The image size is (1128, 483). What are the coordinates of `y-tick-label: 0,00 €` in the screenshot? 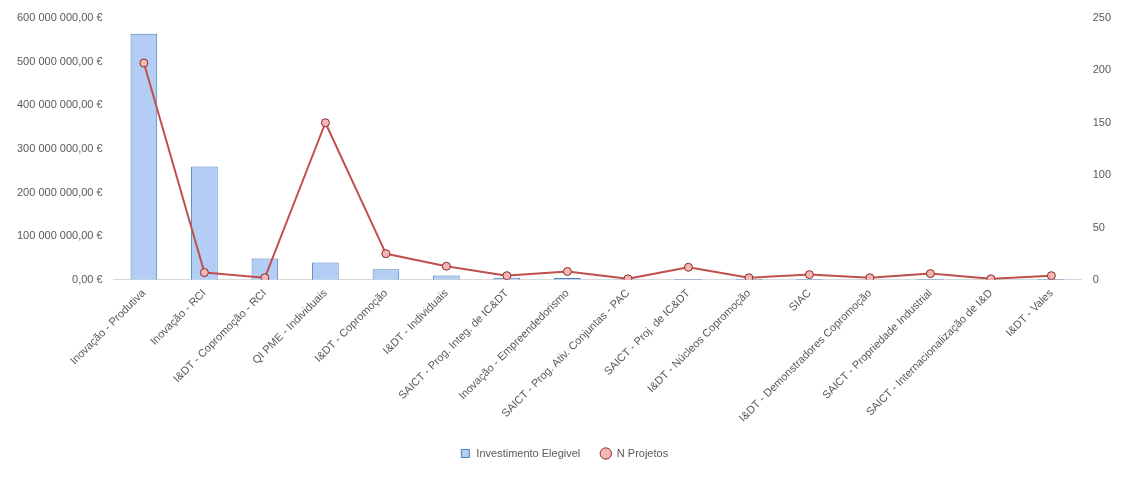 It's located at (87, 278).